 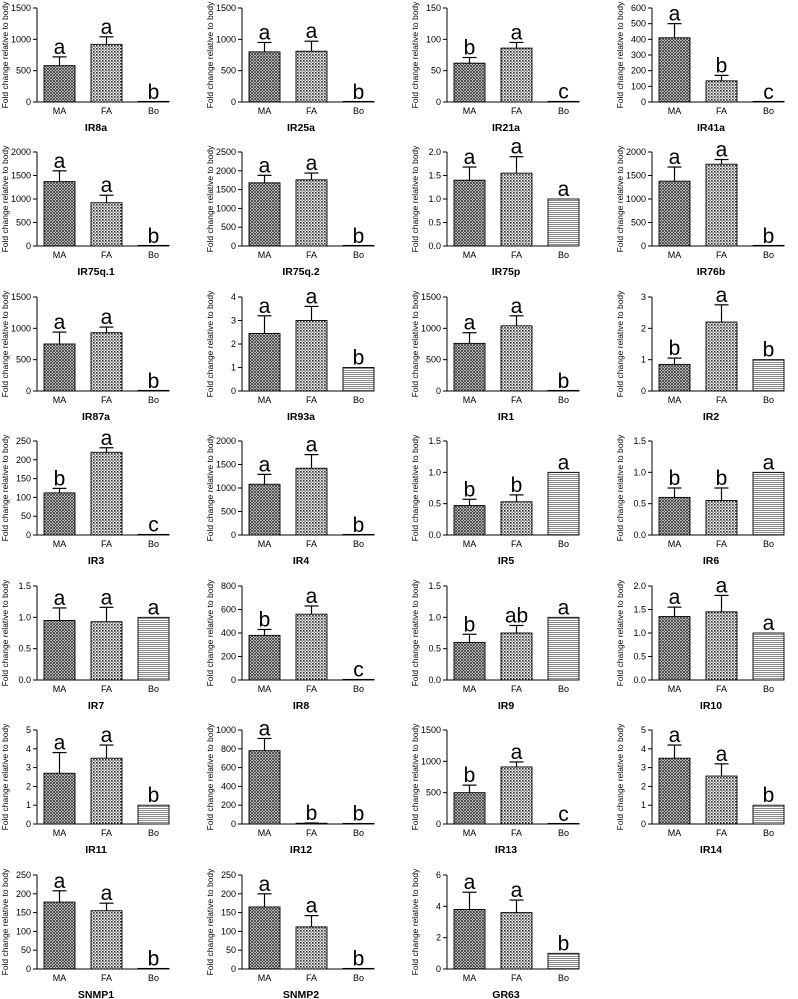 I want to click on chart-title: IR76b, so click(x=711, y=272).